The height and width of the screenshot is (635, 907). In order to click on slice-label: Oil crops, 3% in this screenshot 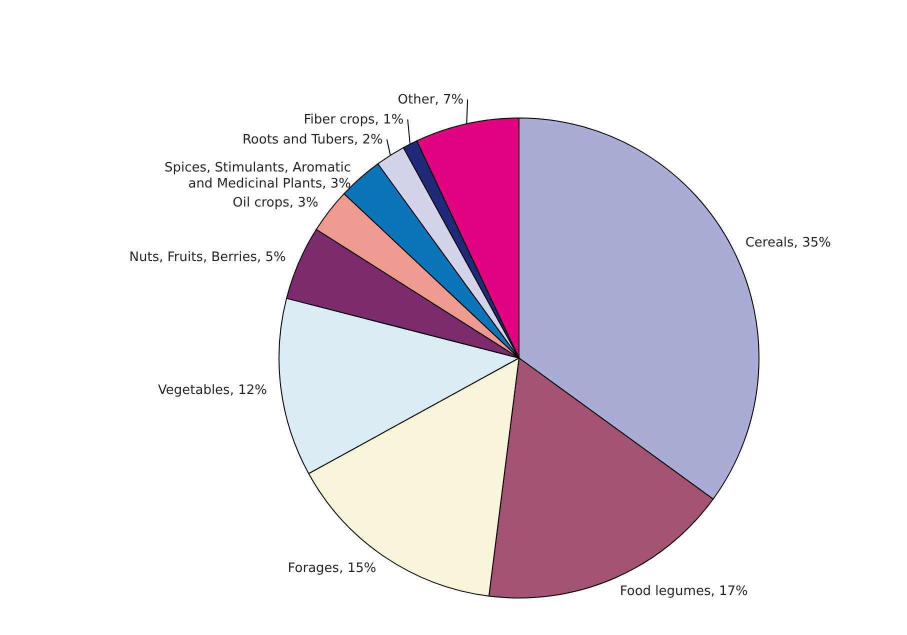, I will do `click(275, 202)`.